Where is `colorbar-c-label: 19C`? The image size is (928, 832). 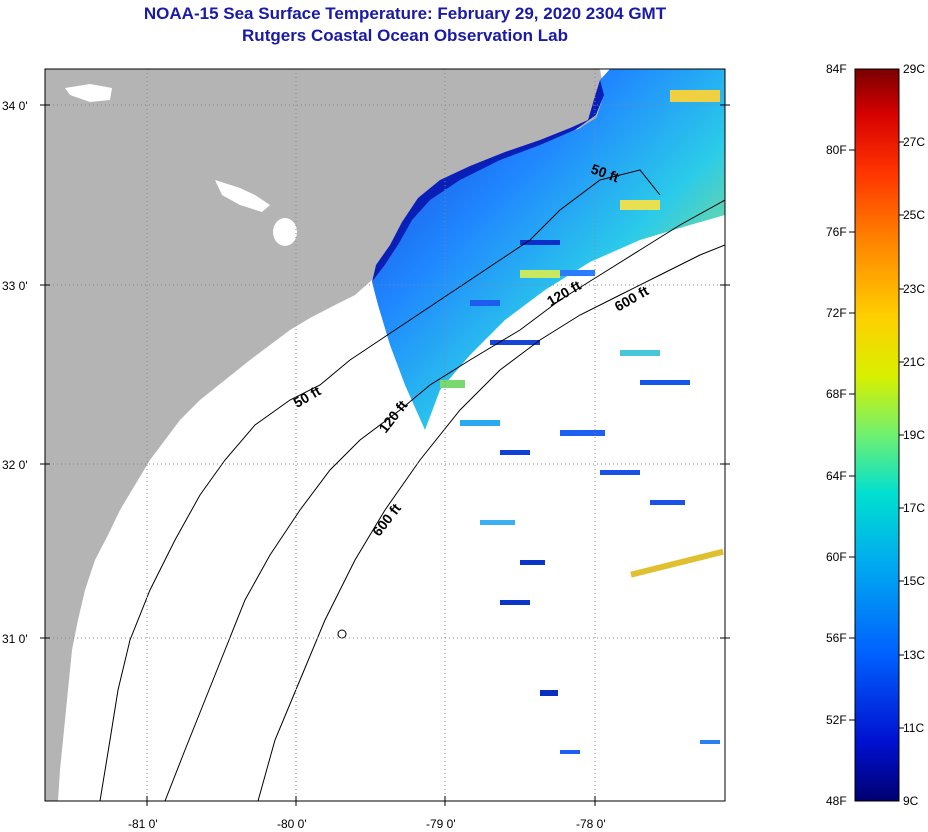
colorbar-c-label: 19C is located at coordinates (914, 435).